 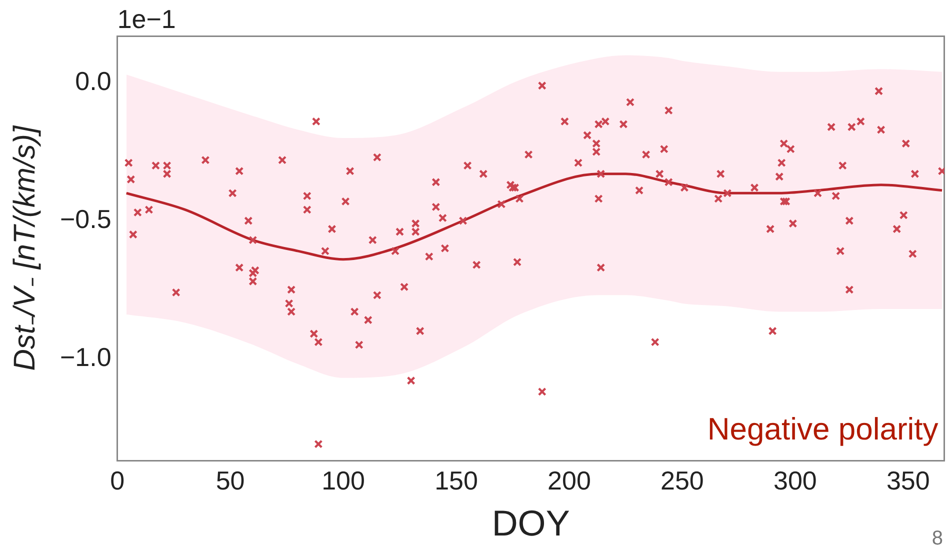 I want to click on x-tick-label: 100, so click(x=343, y=480).